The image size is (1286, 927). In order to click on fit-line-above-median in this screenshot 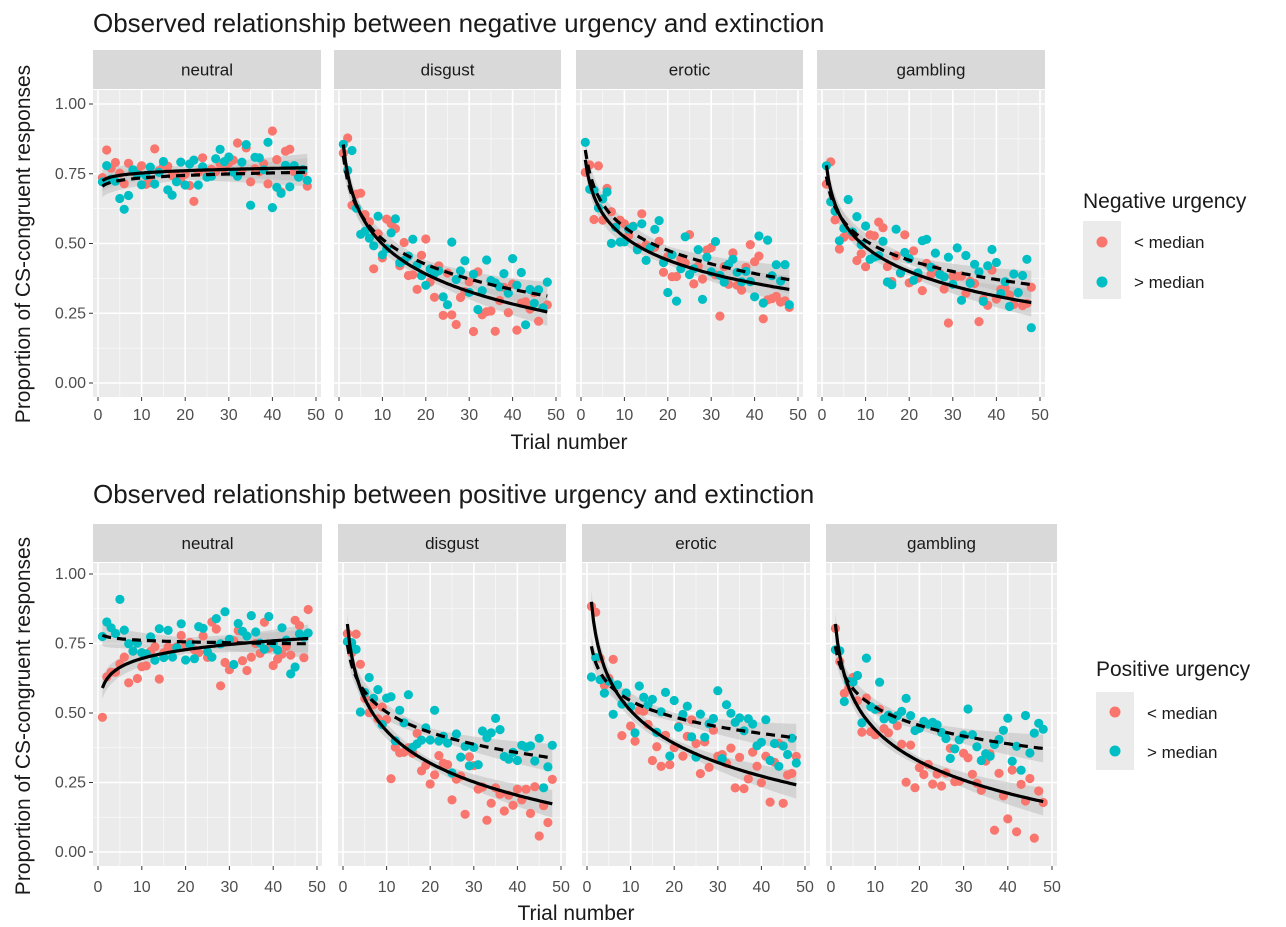, I will do `click(444, 226)`.